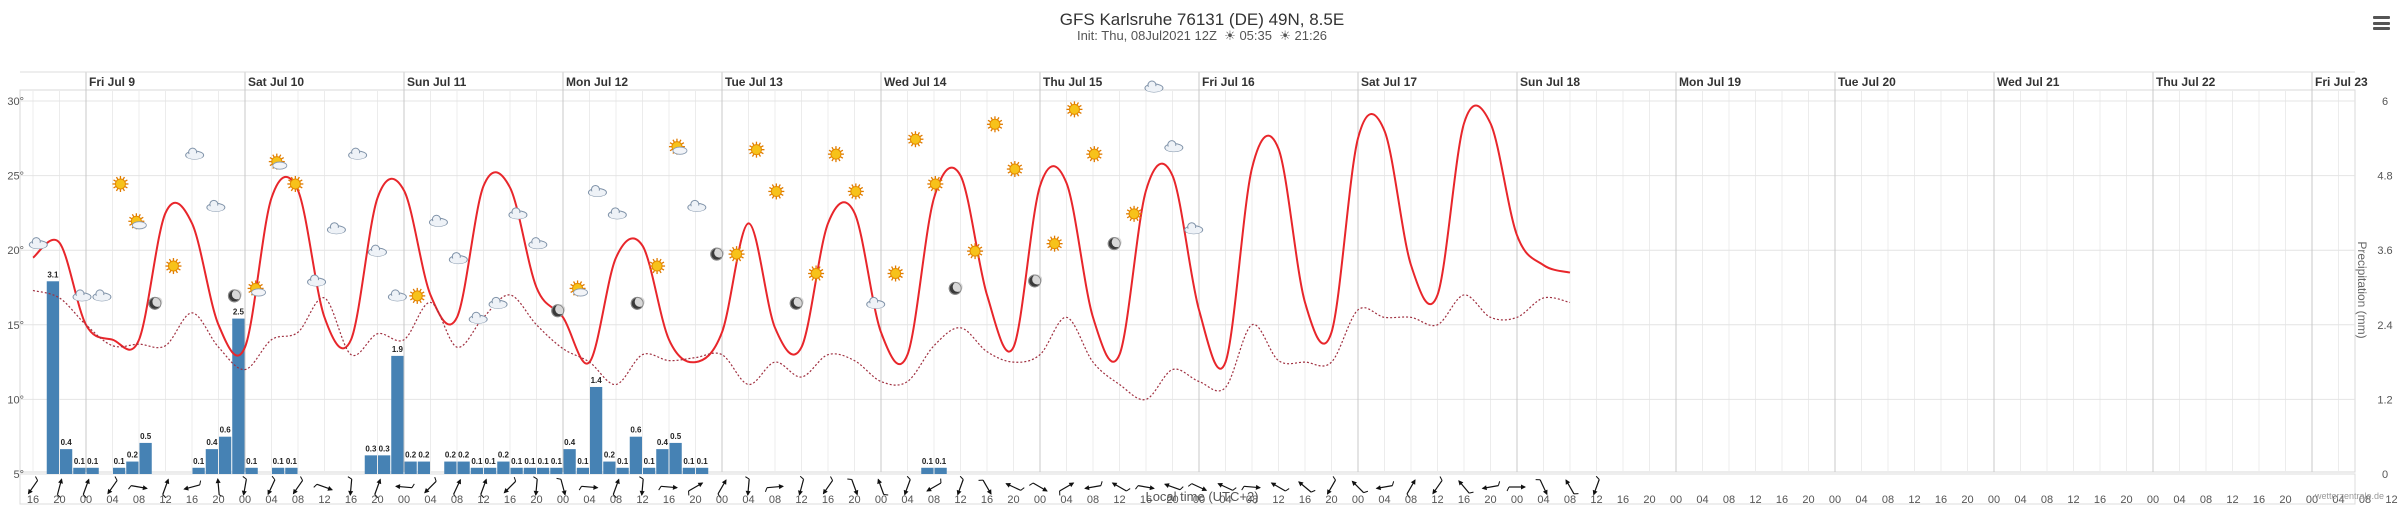 This screenshot has width=2404, height=507. I want to click on y-tick-left: 15°, so click(15, 326).